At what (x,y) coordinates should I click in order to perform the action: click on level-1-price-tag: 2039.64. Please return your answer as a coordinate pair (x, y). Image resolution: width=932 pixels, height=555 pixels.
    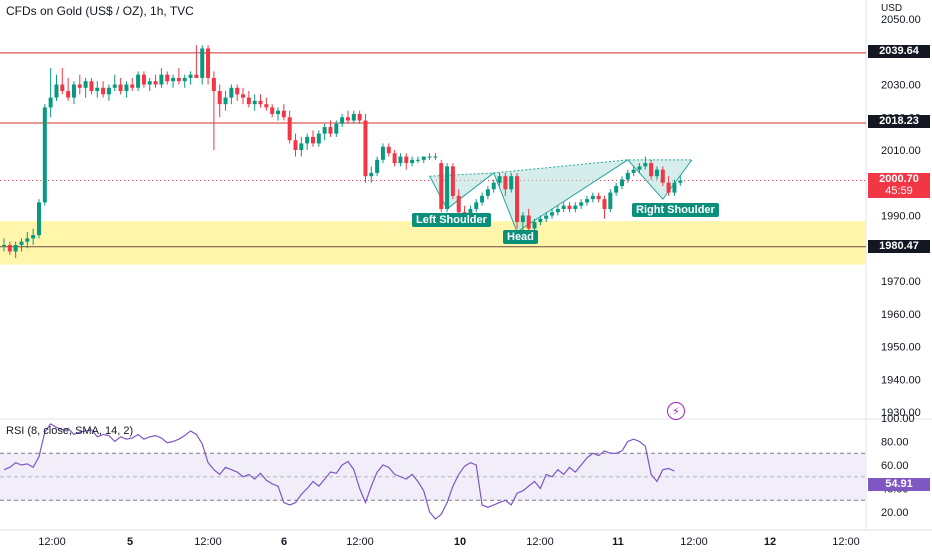
    Looking at the image, I should click on (899, 51).